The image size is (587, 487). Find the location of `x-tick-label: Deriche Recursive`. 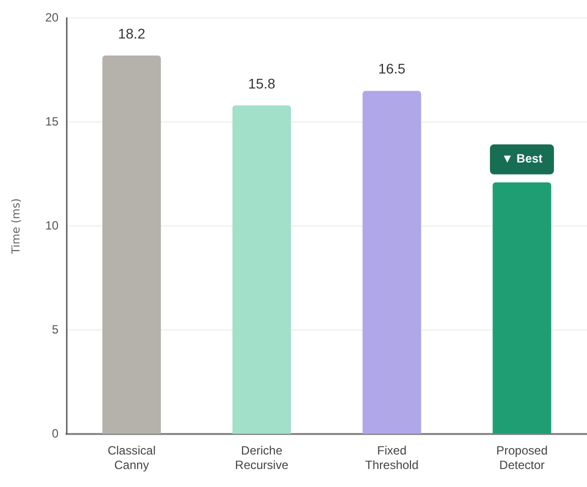

x-tick-label: Deriche Recursive is located at coordinates (262, 458).